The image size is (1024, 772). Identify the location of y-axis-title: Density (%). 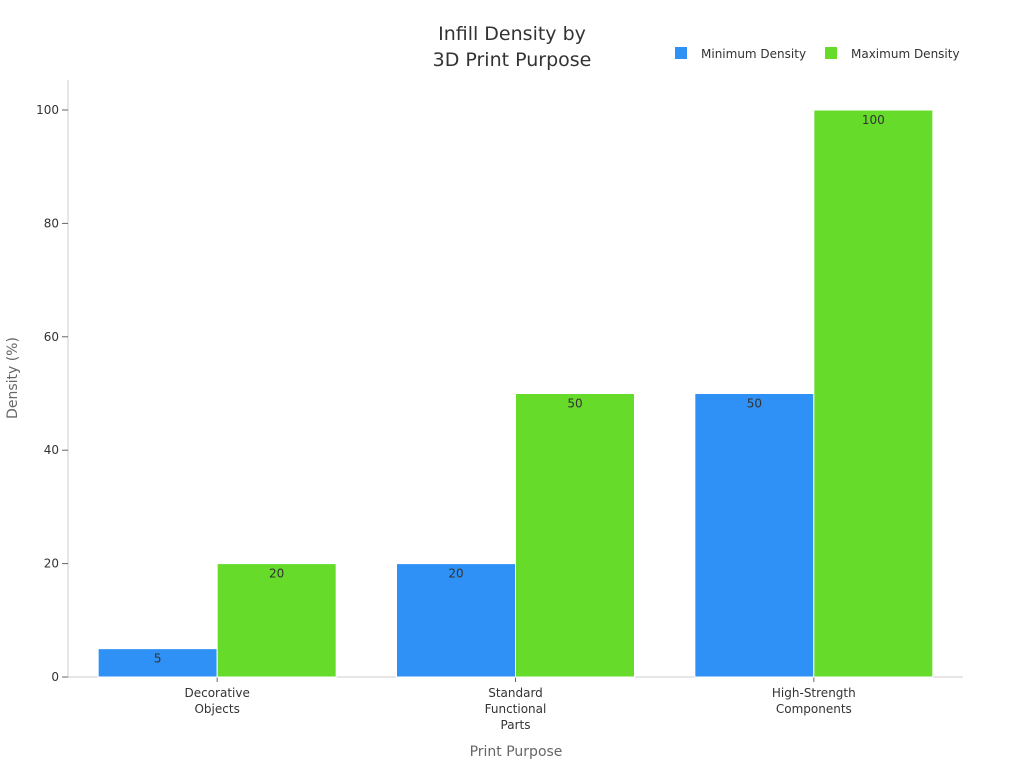
(13, 378).